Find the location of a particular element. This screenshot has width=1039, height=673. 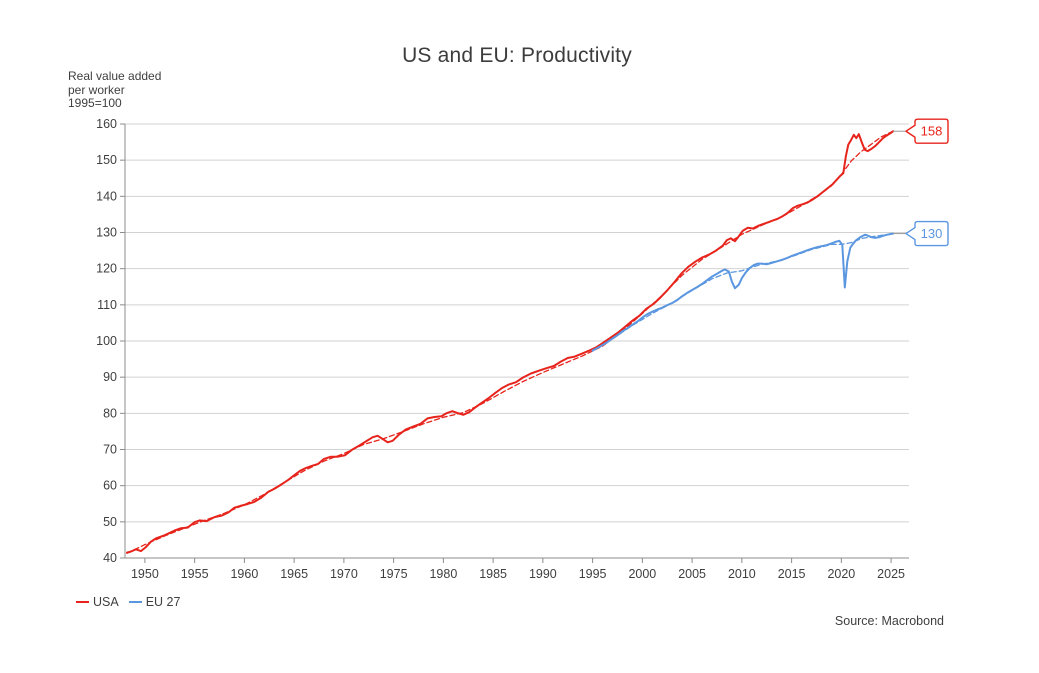

usa-line-swatch is located at coordinates (82, 602).